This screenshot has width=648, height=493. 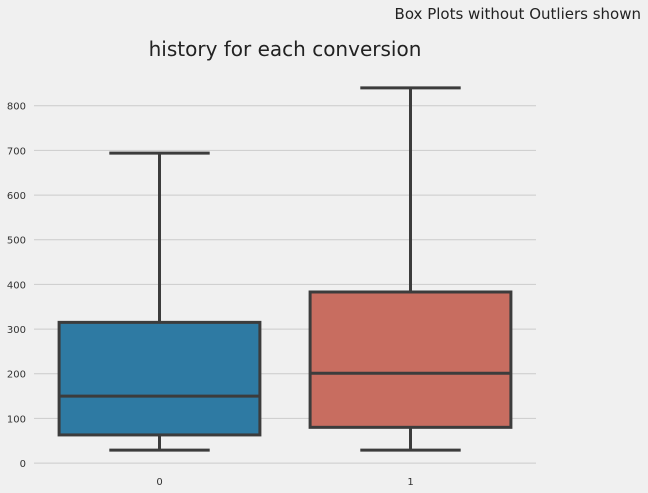 I want to click on y-tick-label-700: 700, so click(x=16, y=151).